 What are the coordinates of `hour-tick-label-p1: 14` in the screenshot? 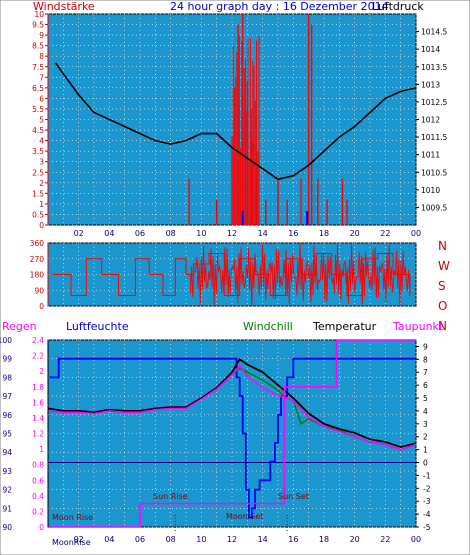 It's located at (263, 233).